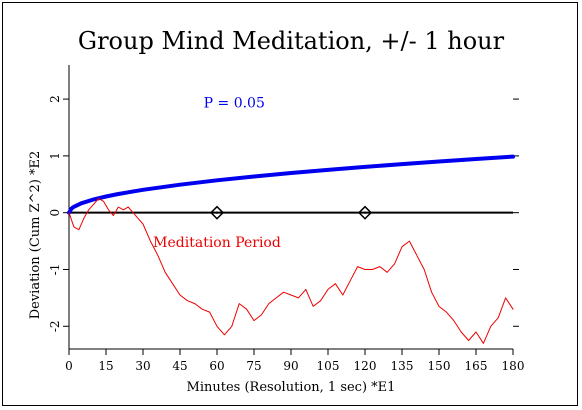 The width and height of the screenshot is (582, 410). What do you see at coordinates (402, 366) in the screenshot?
I see `x-tick-label: 135` at bounding box center [402, 366].